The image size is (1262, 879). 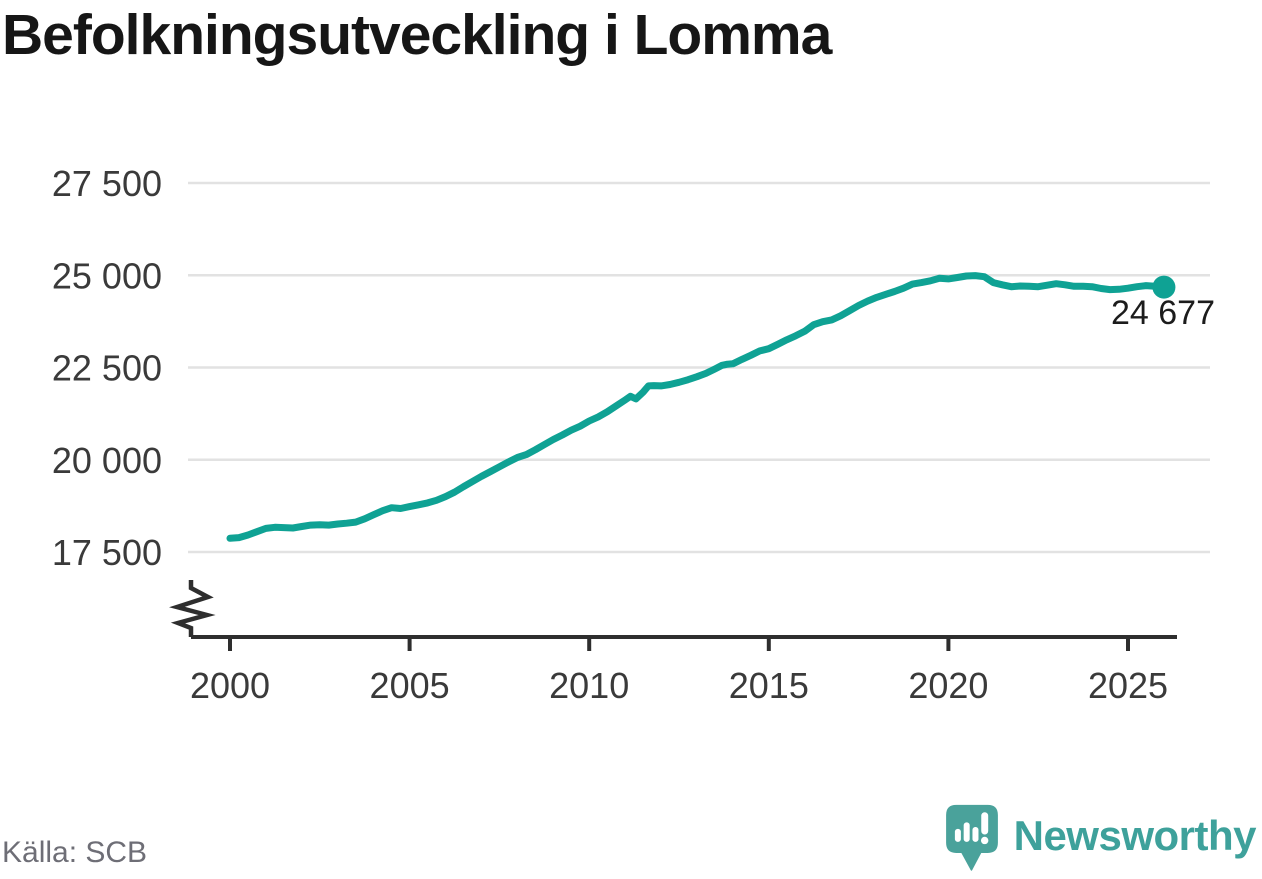 I want to click on newsworthy-logo: Newsworthy, so click(x=1100, y=840).